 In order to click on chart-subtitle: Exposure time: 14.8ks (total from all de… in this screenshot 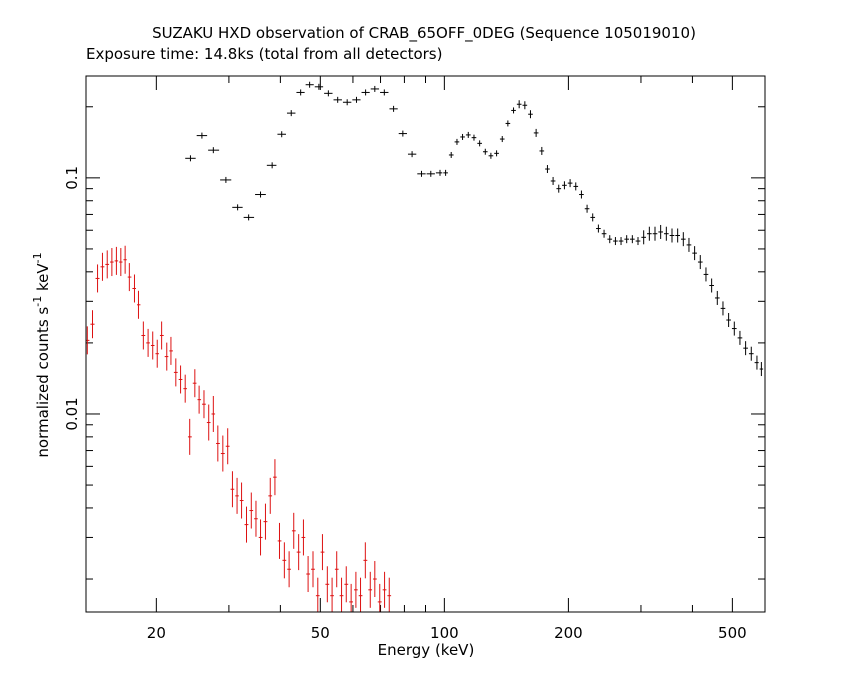, I will do `click(264, 54)`.